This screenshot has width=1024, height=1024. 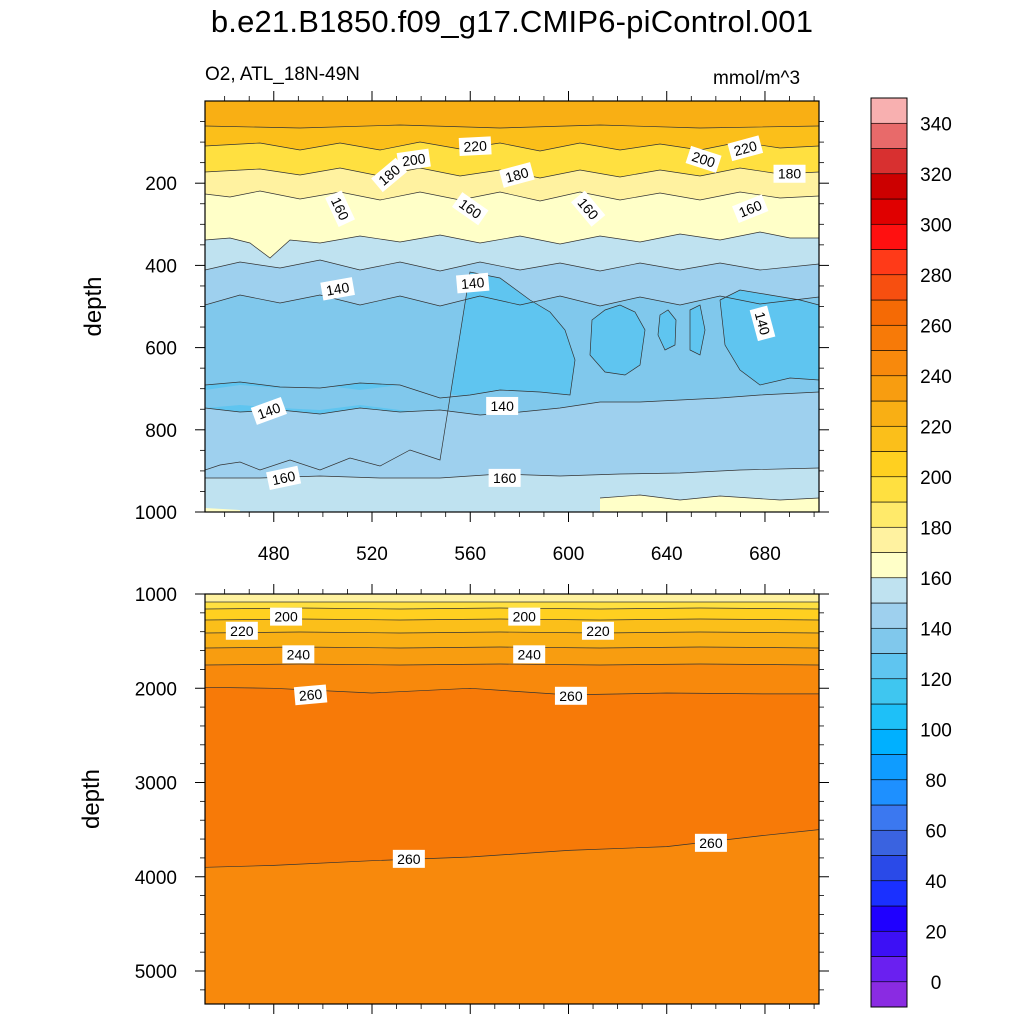 I want to click on y-axis-labels: depth depth, so click(x=92, y=552).